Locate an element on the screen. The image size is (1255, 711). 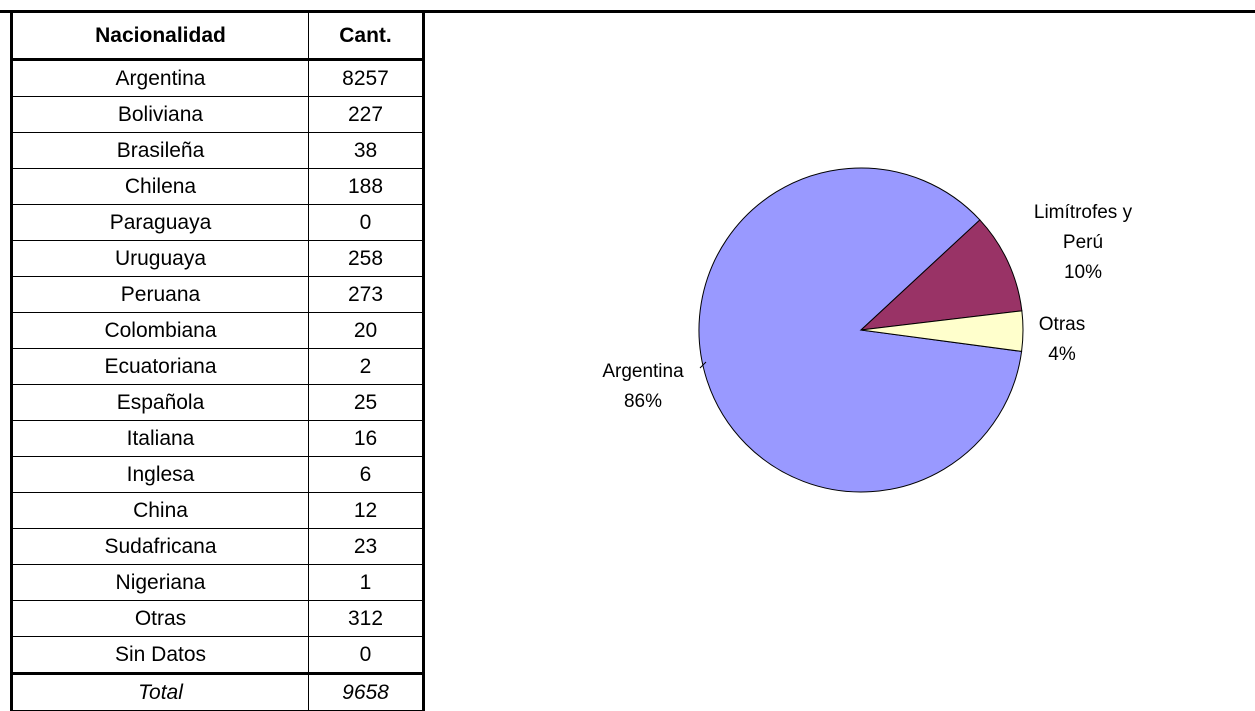
table-cell: Colombiana is located at coordinates (159, 330).